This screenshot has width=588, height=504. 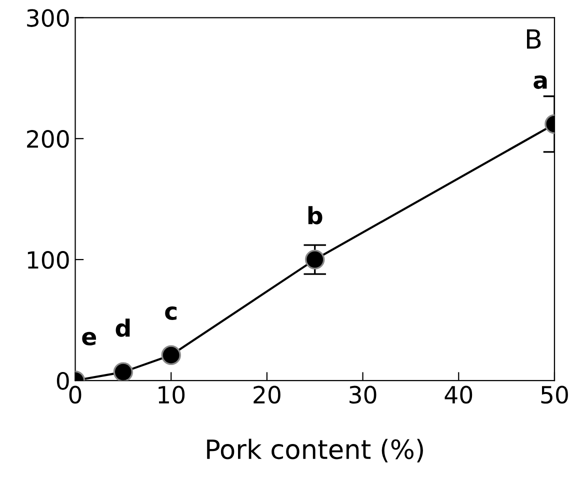 What do you see at coordinates (363, 395) in the screenshot?
I see `x-tick-label: 30` at bounding box center [363, 395].